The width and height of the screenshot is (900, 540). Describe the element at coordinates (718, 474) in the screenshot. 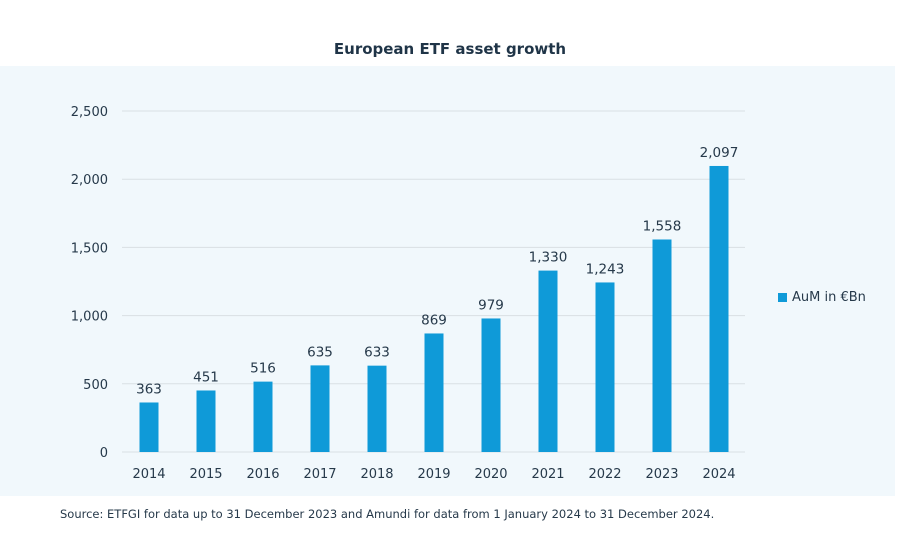

I see `x-tick-label: 2024` at that location.